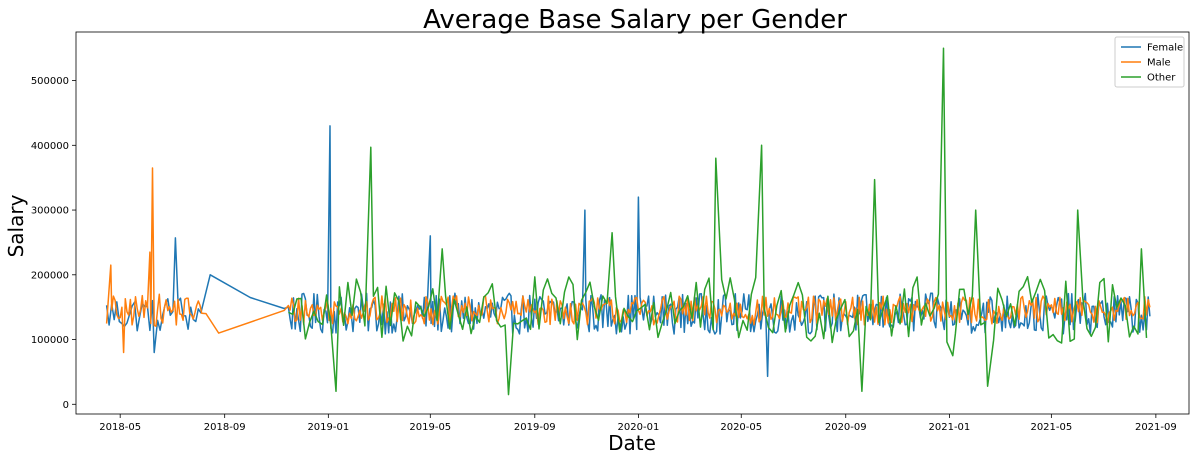  I want to click on y-tick-label: 500000, so click(50, 81).